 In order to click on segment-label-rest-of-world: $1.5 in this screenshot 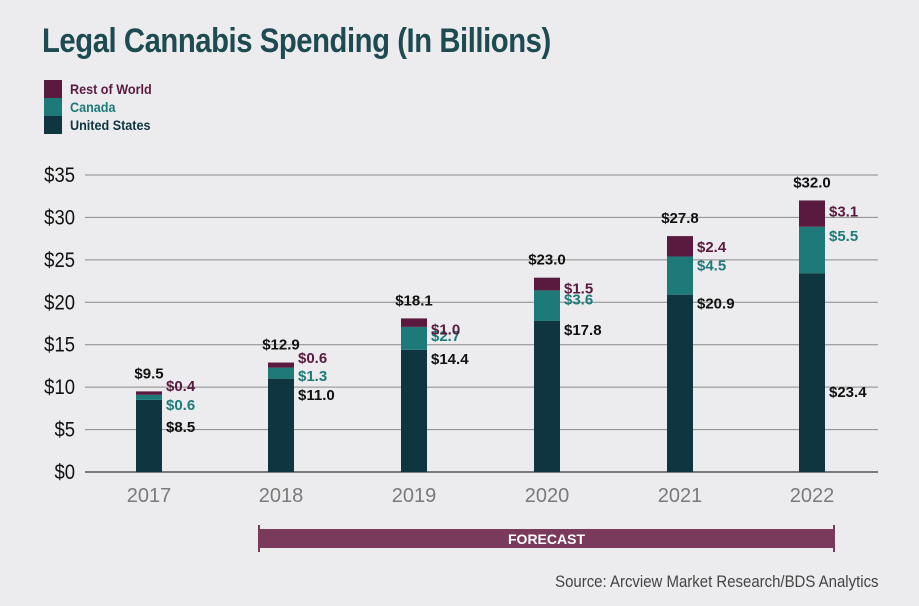, I will do `click(578, 289)`.